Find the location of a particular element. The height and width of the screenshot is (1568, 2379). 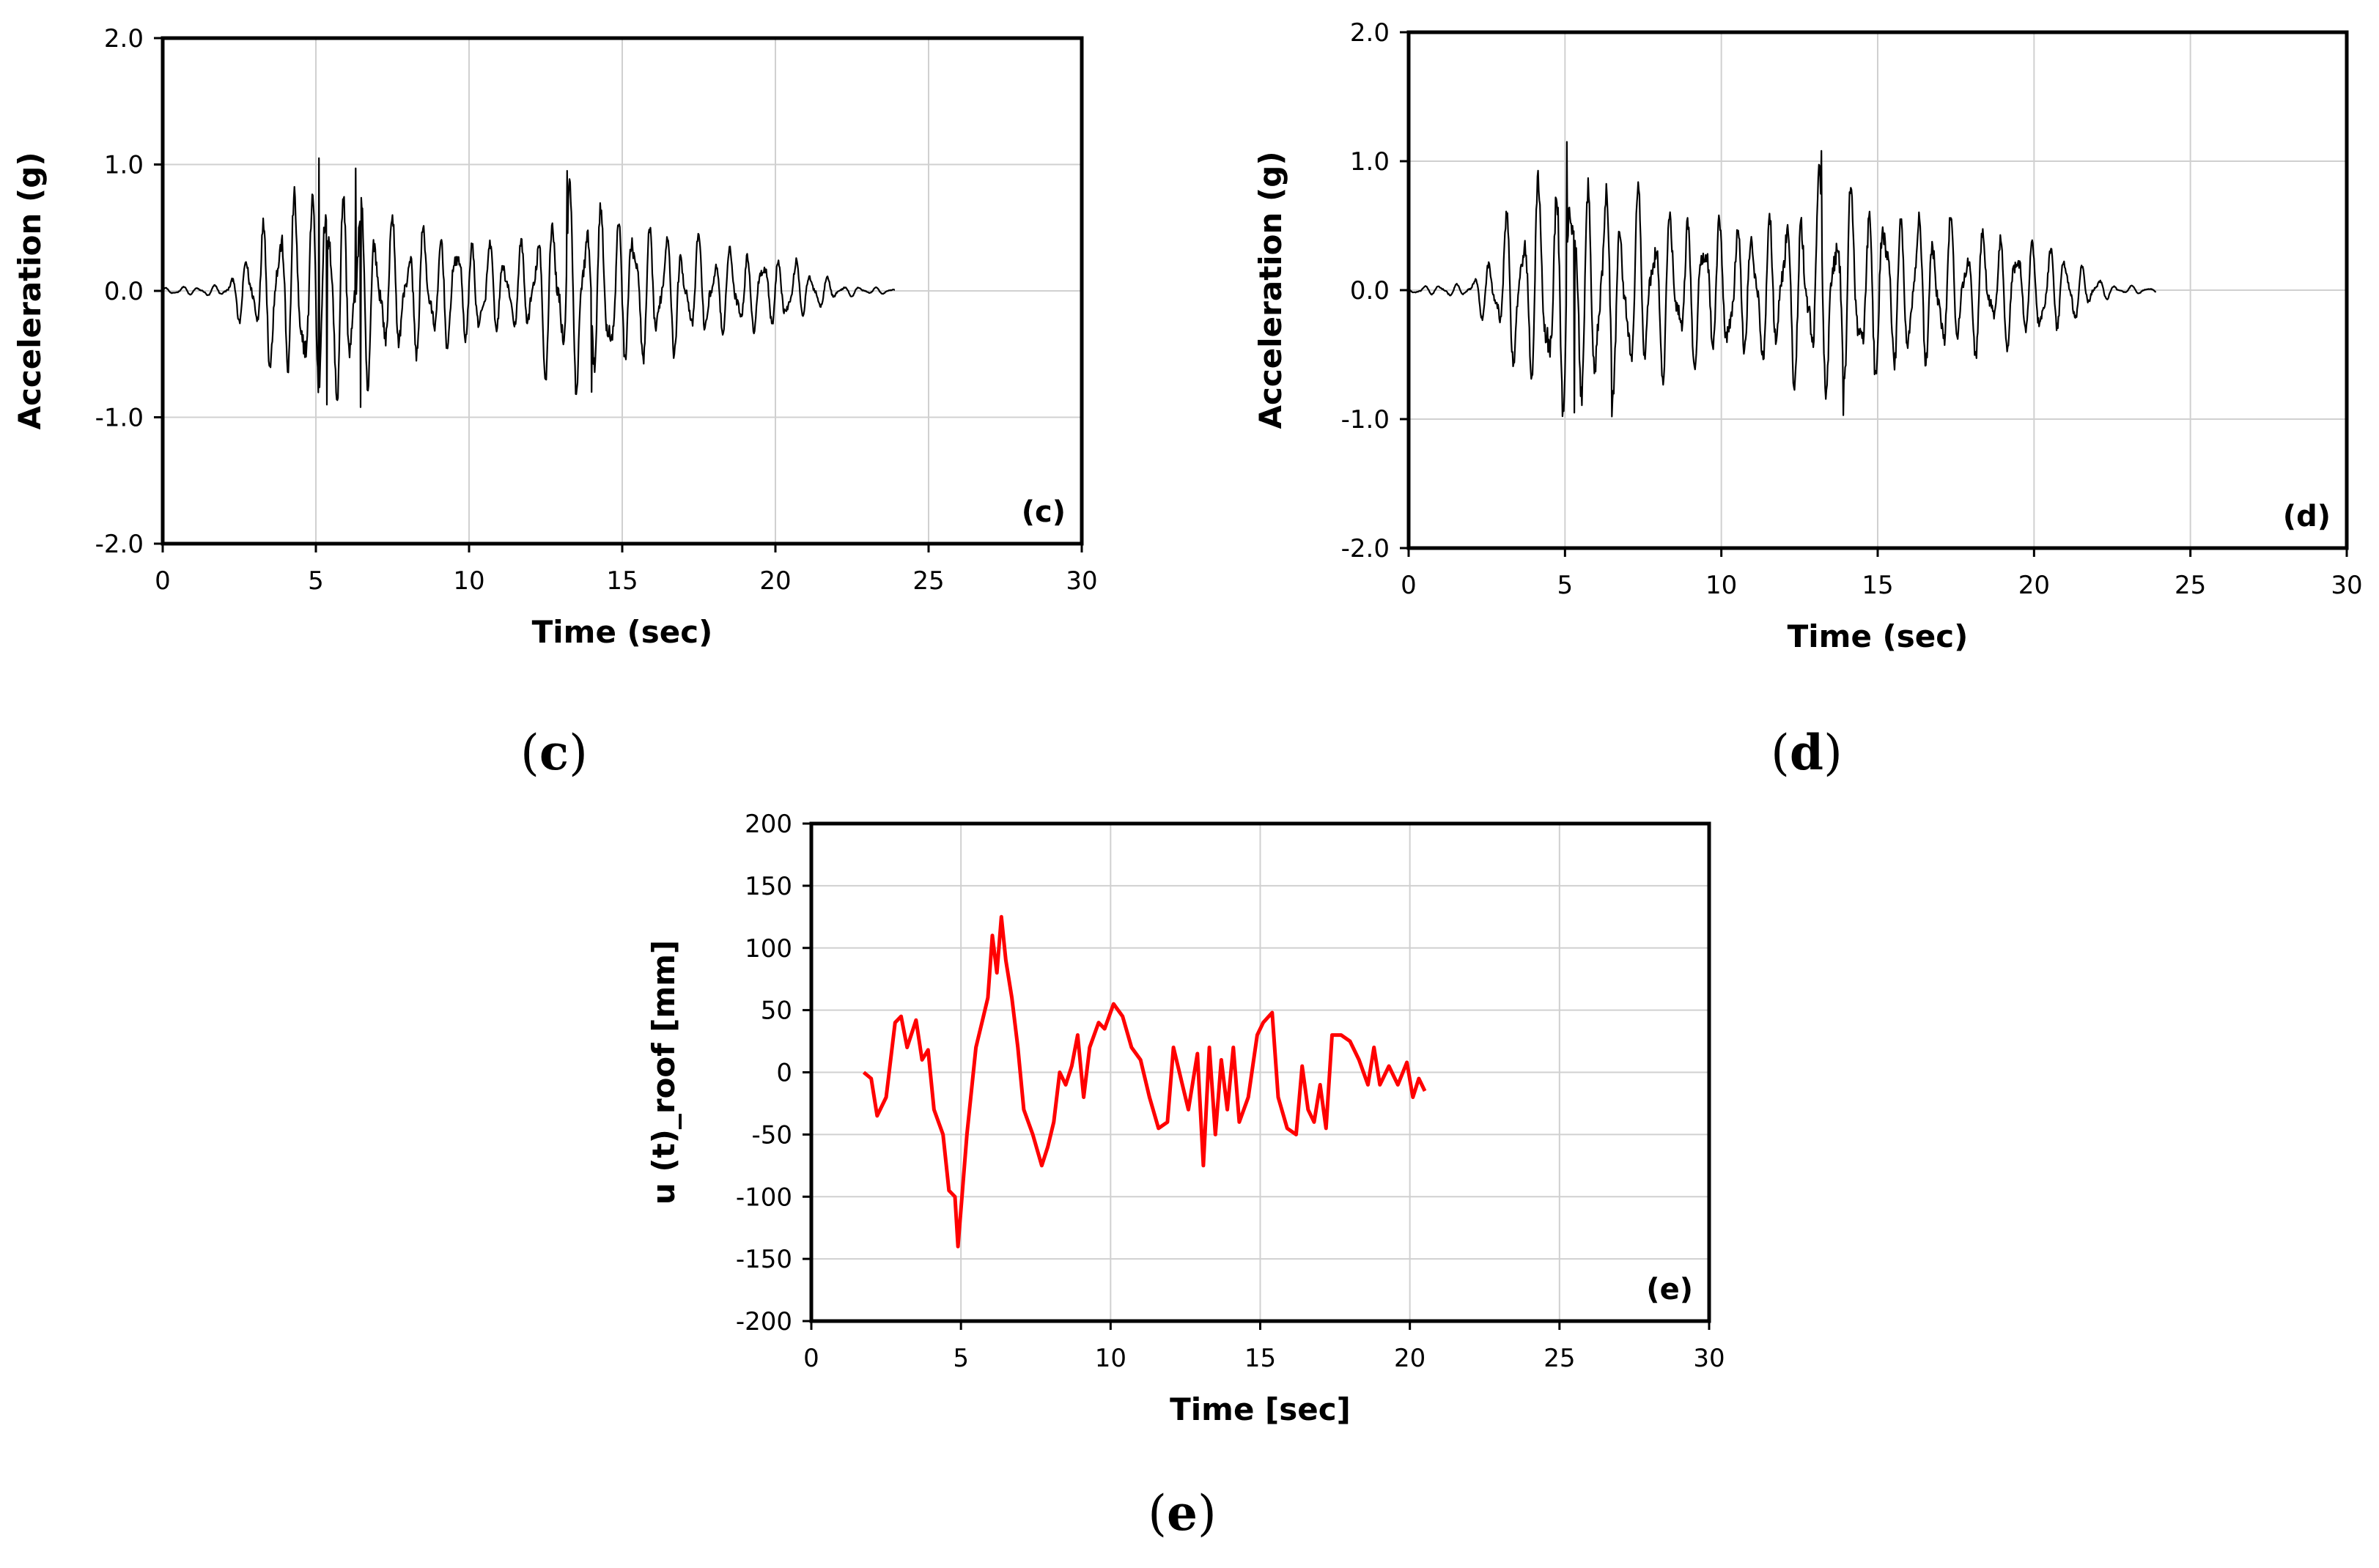

chart-e-caption-close: ) is located at coordinates (1207, 1514).